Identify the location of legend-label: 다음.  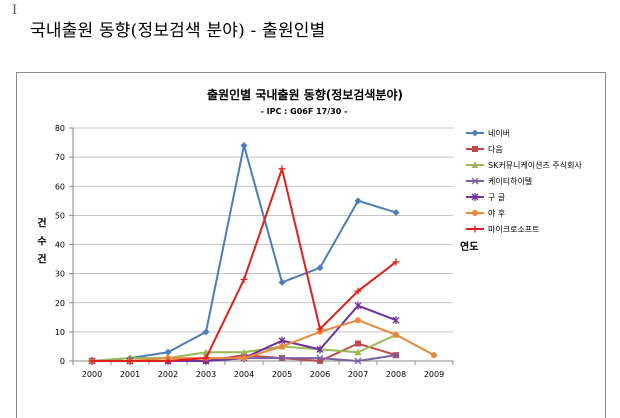
(495, 149).